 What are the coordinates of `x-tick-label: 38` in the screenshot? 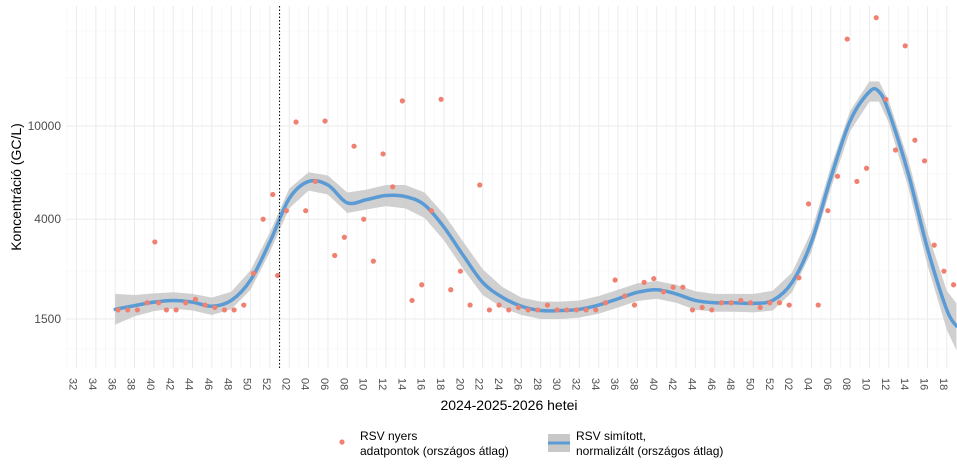 It's located at (131, 384).